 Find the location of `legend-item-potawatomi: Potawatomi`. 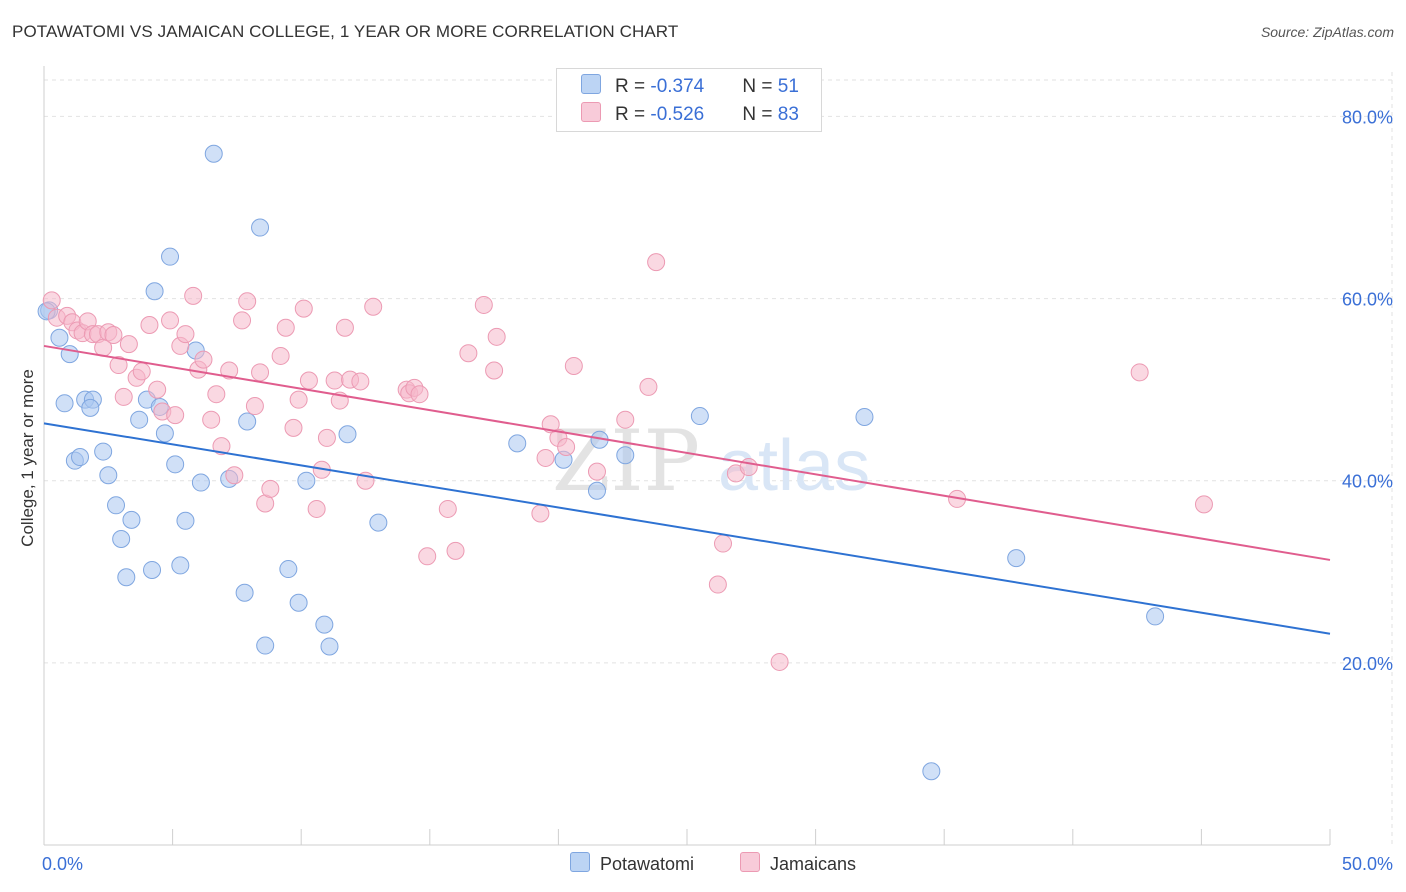

legend-item-potawatomi: Potawatomi is located at coordinates (632, 863).